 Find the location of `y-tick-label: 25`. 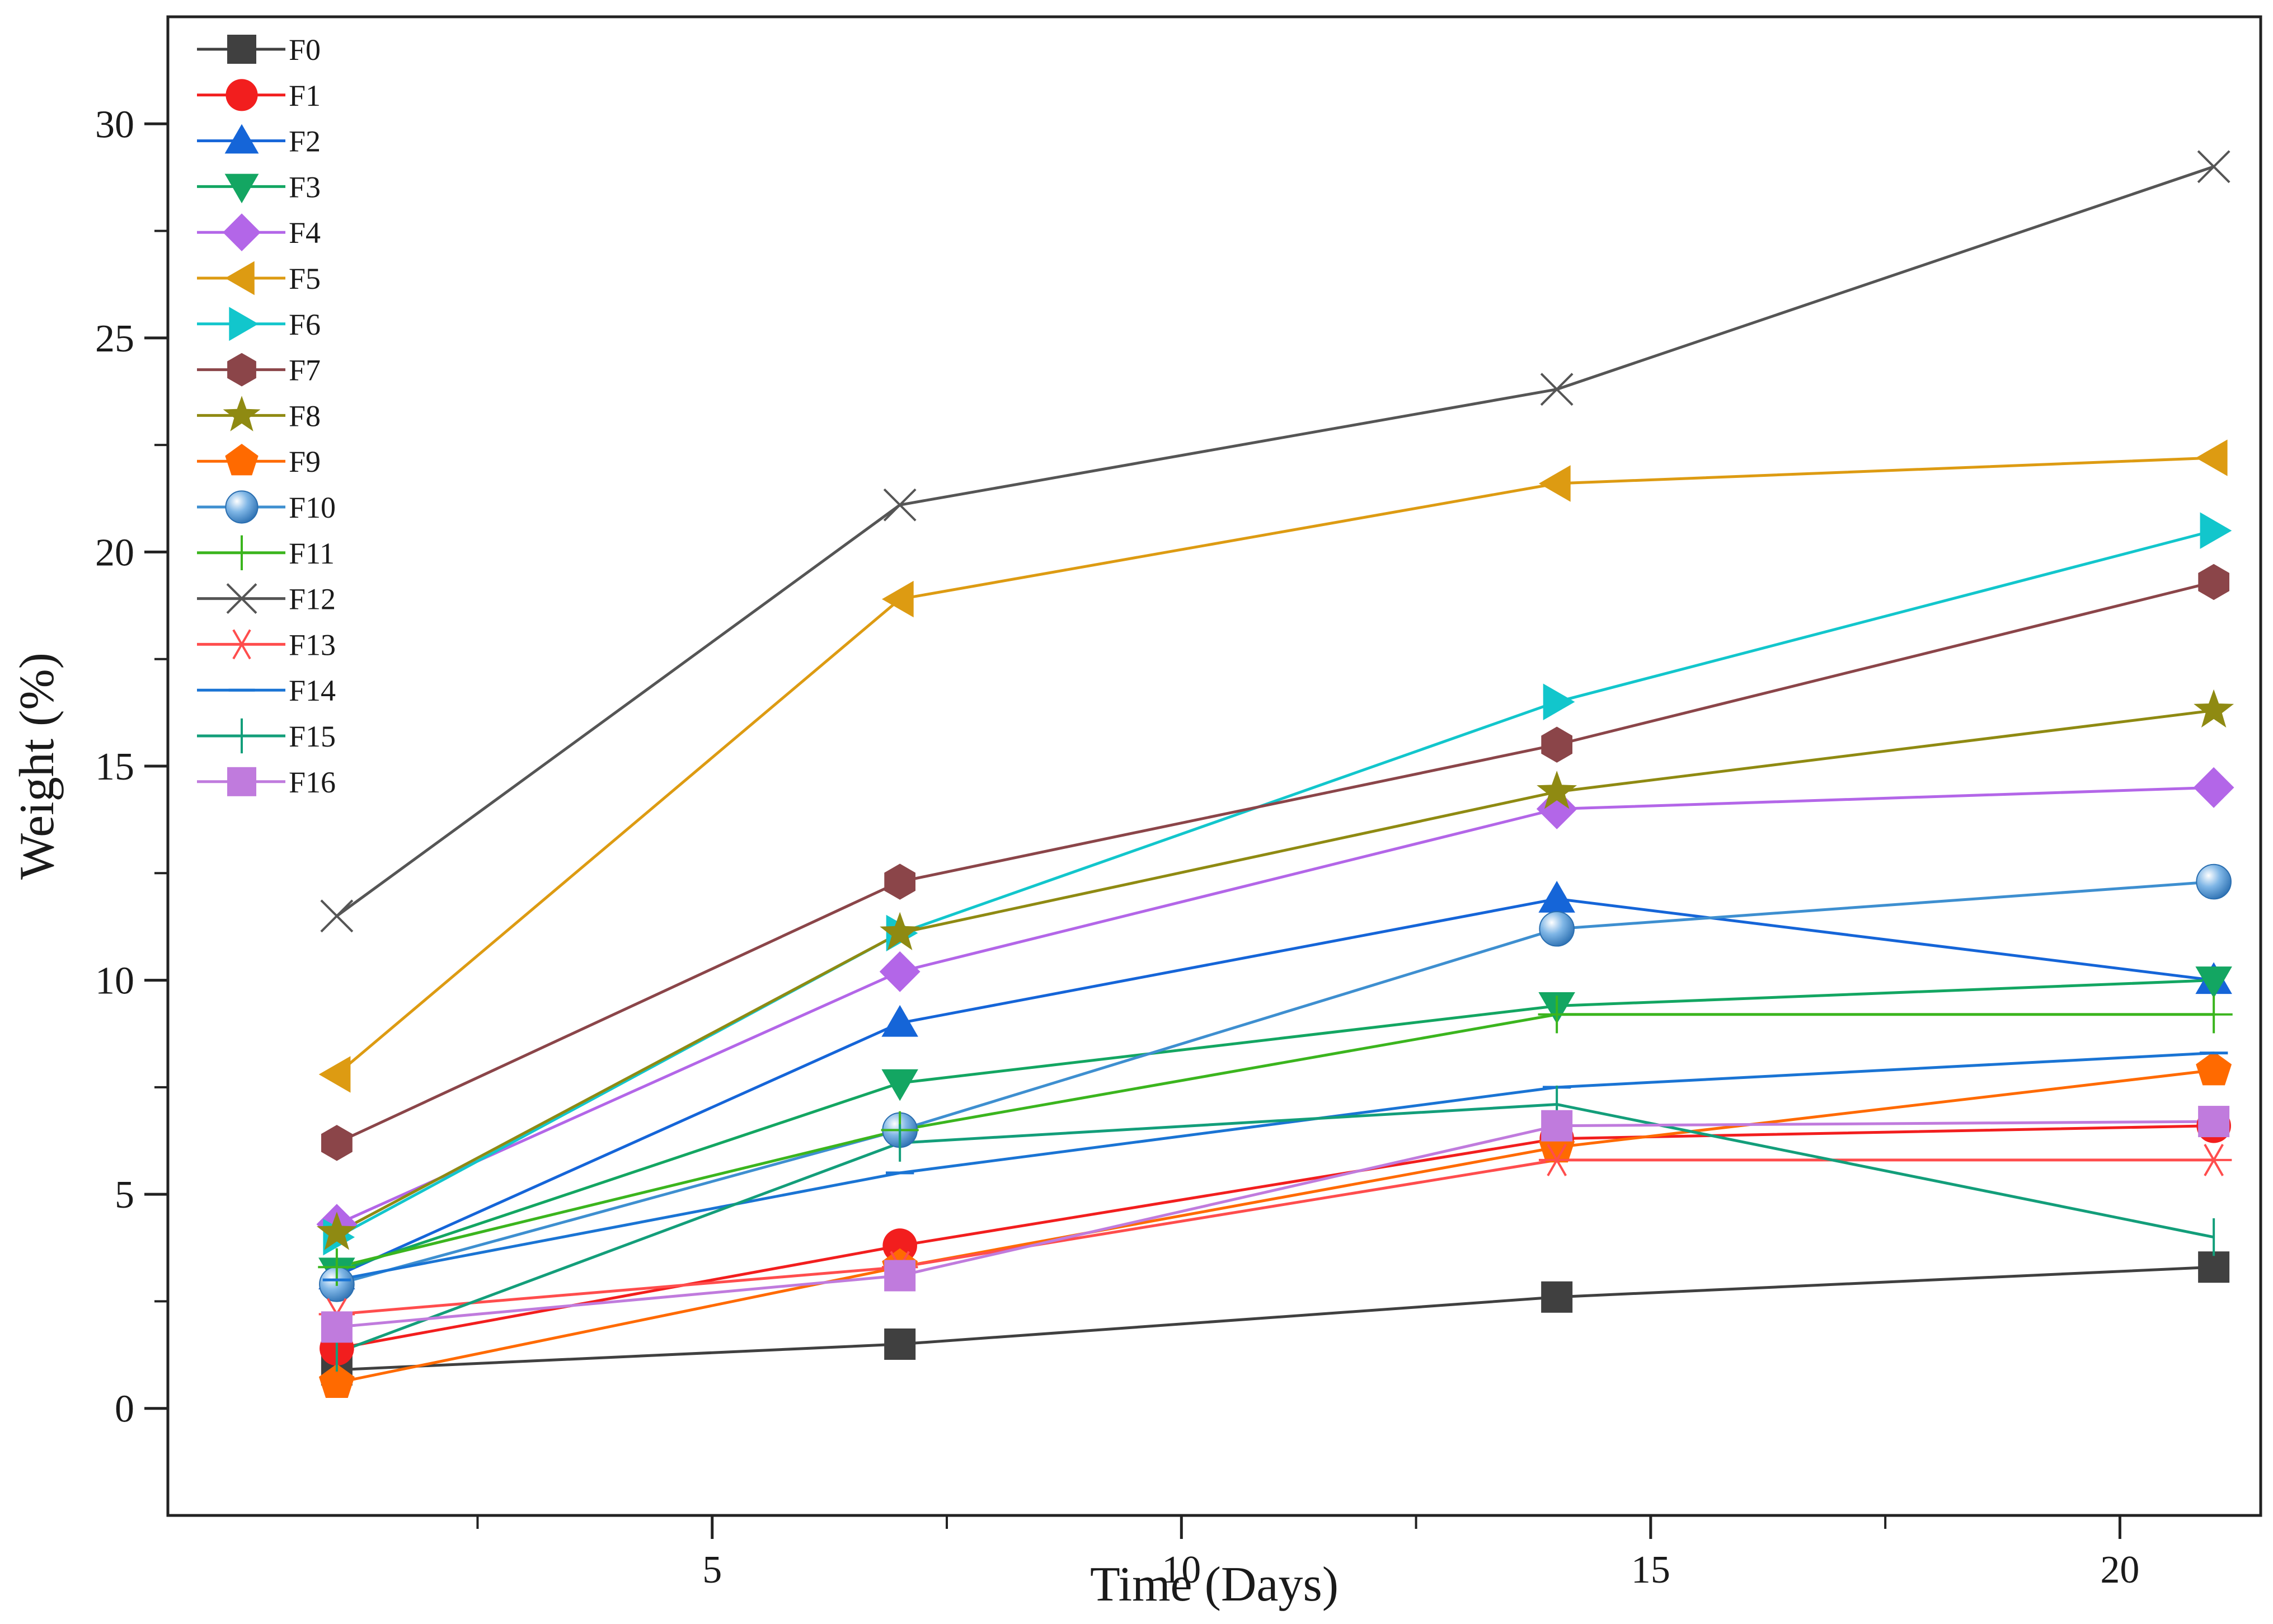

y-tick-label: 25 is located at coordinates (115, 338).